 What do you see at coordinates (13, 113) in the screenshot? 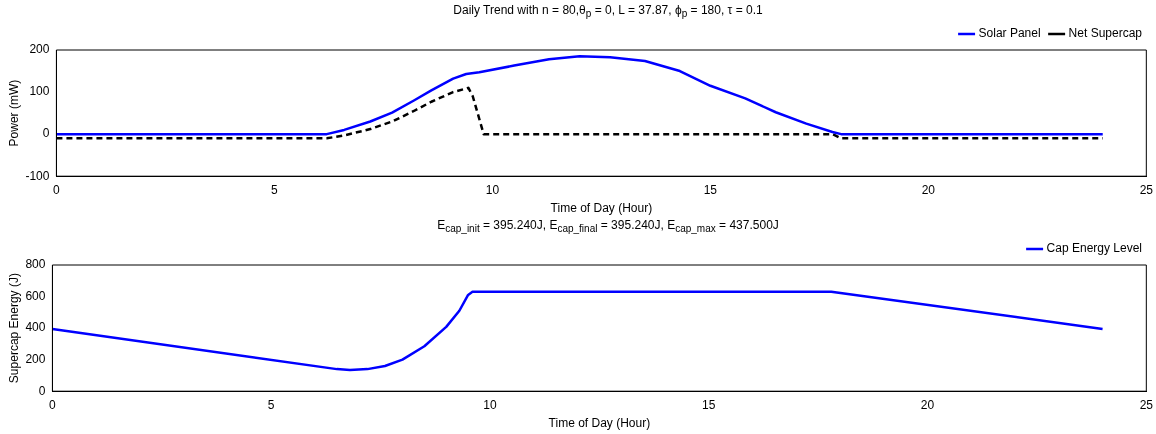
I see `y-axis-title: Power (mW)` at bounding box center [13, 113].